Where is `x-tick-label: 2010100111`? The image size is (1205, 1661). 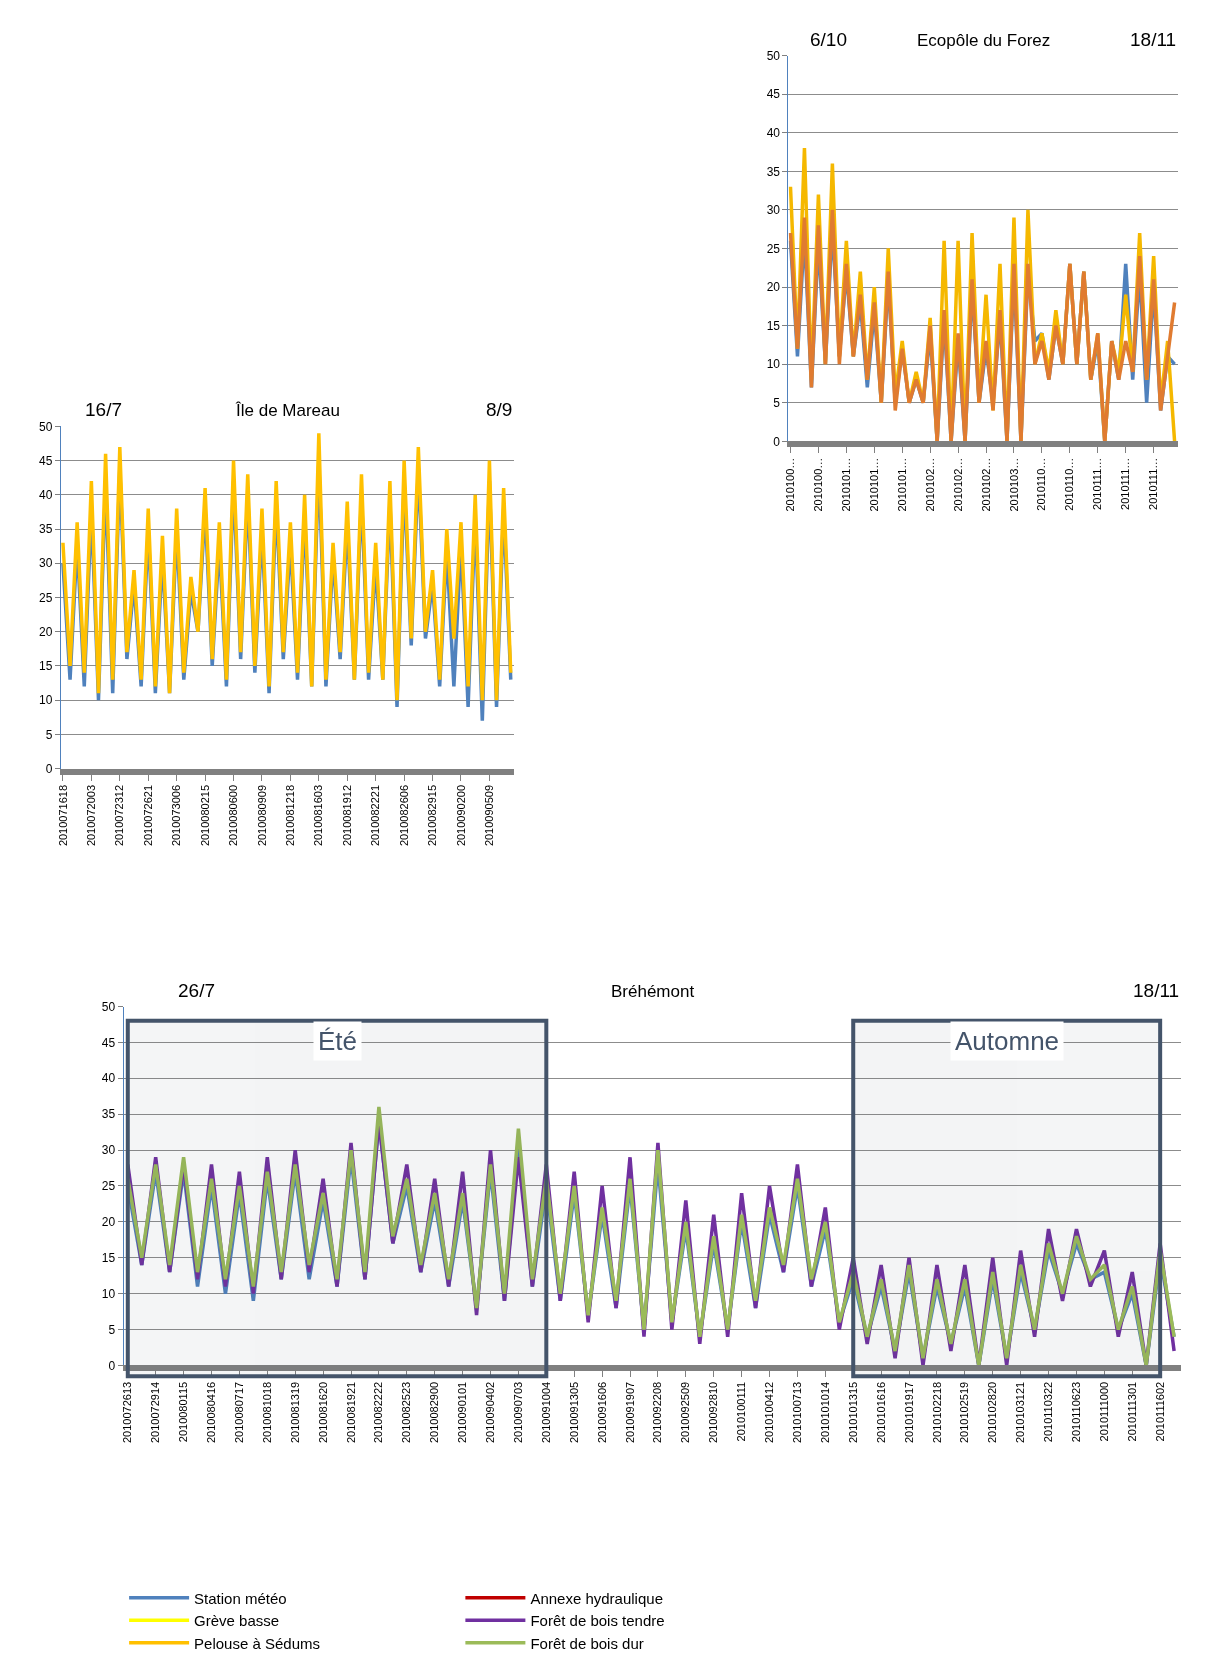
x-tick-label: 2010100111 is located at coordinates (741, 1411).